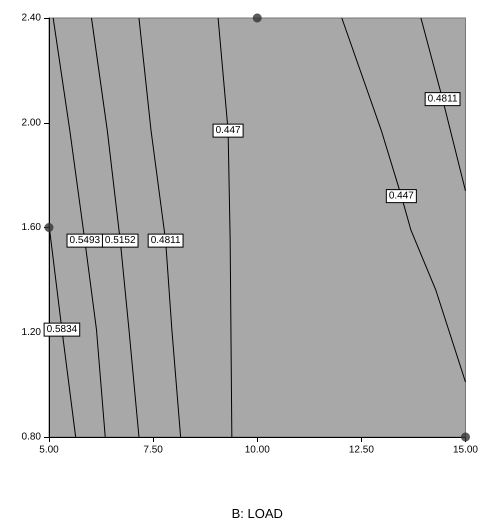  I want to click on x-tick-label: 12.50, so click(361, 450).